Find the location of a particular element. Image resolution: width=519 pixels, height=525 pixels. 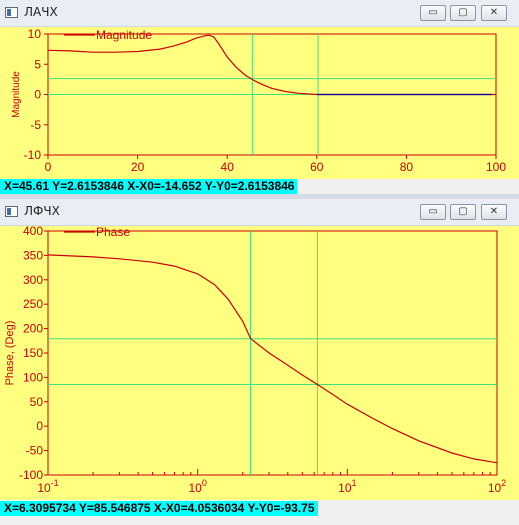

legend-label: Phase is located at coordinates (113, 232).